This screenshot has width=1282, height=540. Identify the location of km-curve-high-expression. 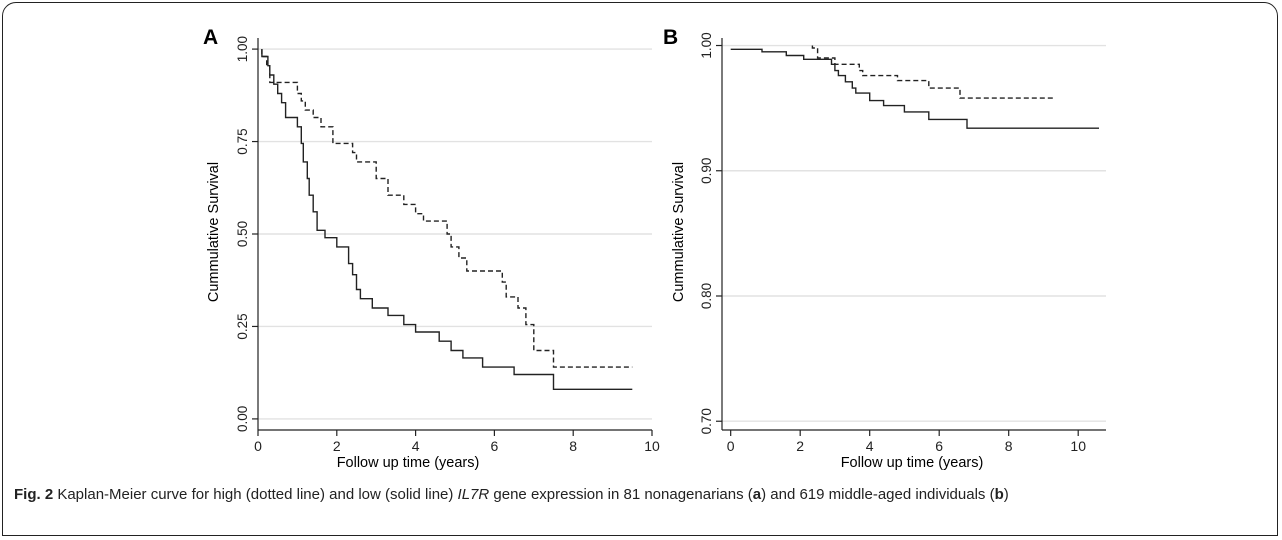
(932, 72).